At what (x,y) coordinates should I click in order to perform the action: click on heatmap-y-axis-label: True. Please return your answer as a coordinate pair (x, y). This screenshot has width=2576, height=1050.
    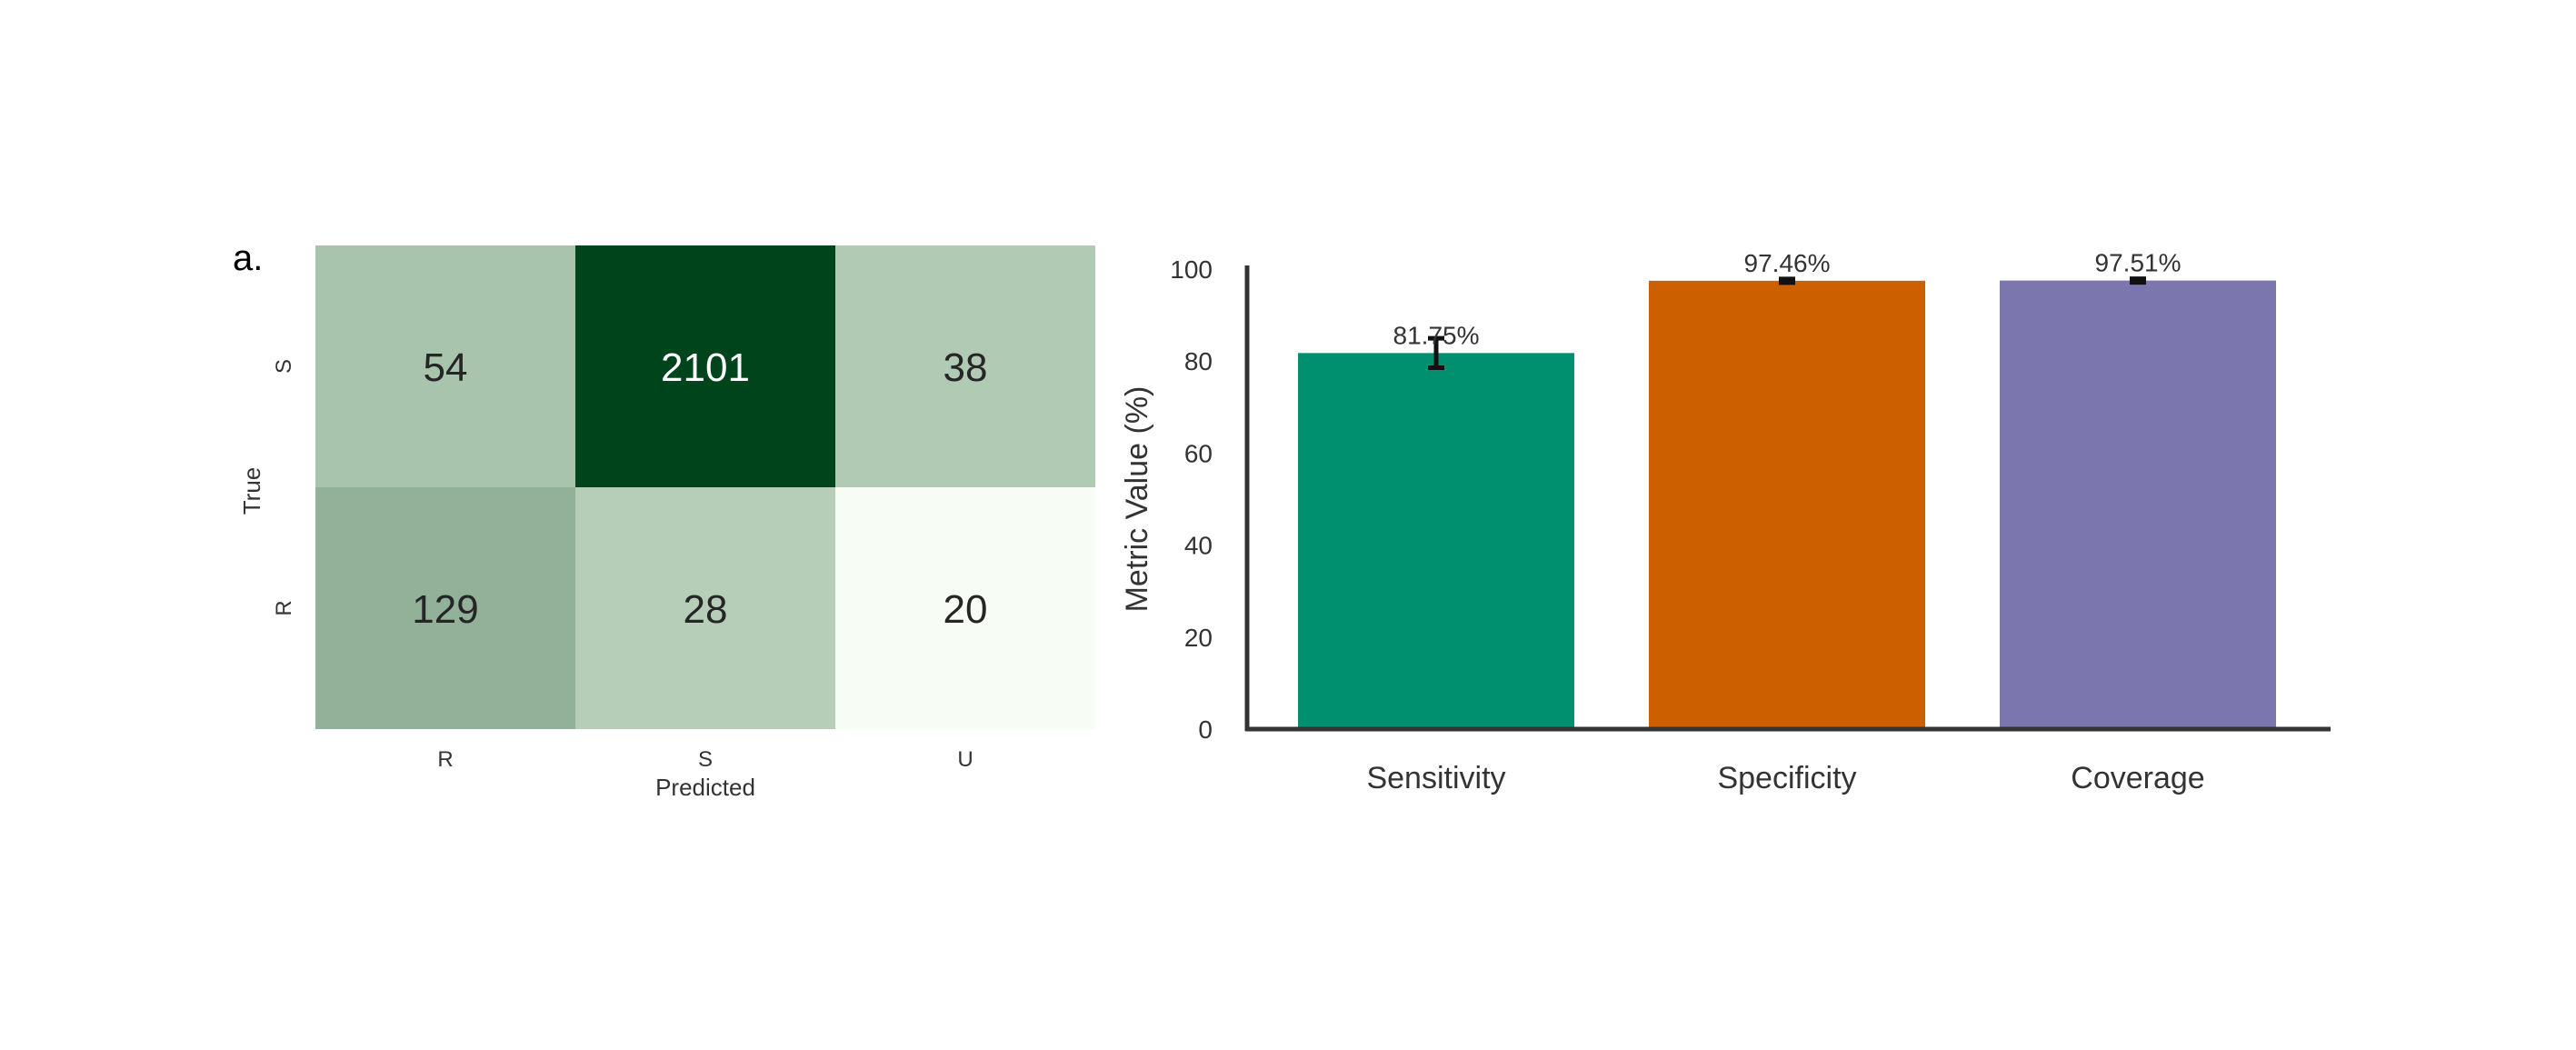
    Looking at the image, I should click on (251, 491).